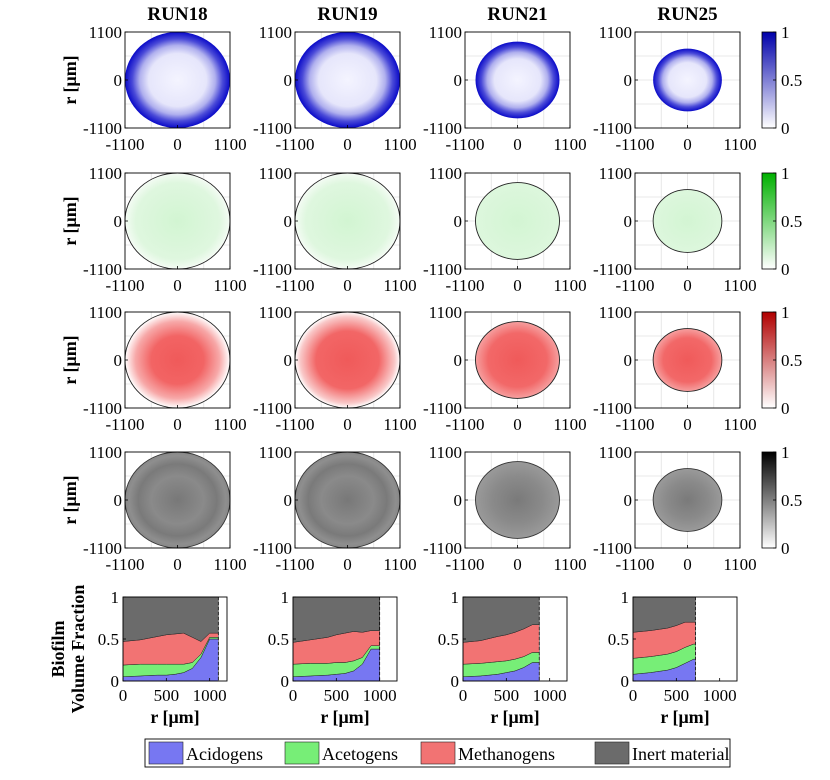  What do you see at coordinates (165, 508) in the screenshot?
I see `heatmap-inert-material-run18: 1100 0 -1100-1100 0 1100` at bounding box center [165, 508].